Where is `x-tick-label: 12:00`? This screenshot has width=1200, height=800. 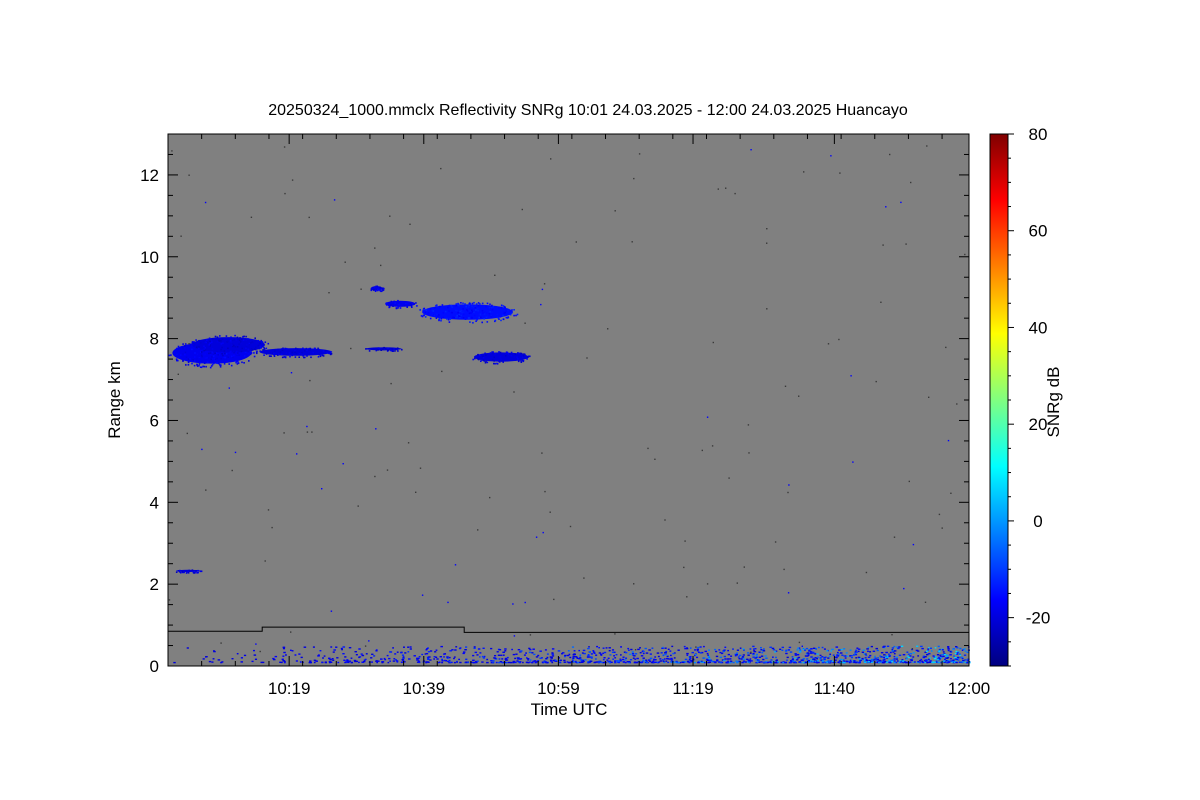 x-tick-label: 12:00 is located at coordinates (969, 688).